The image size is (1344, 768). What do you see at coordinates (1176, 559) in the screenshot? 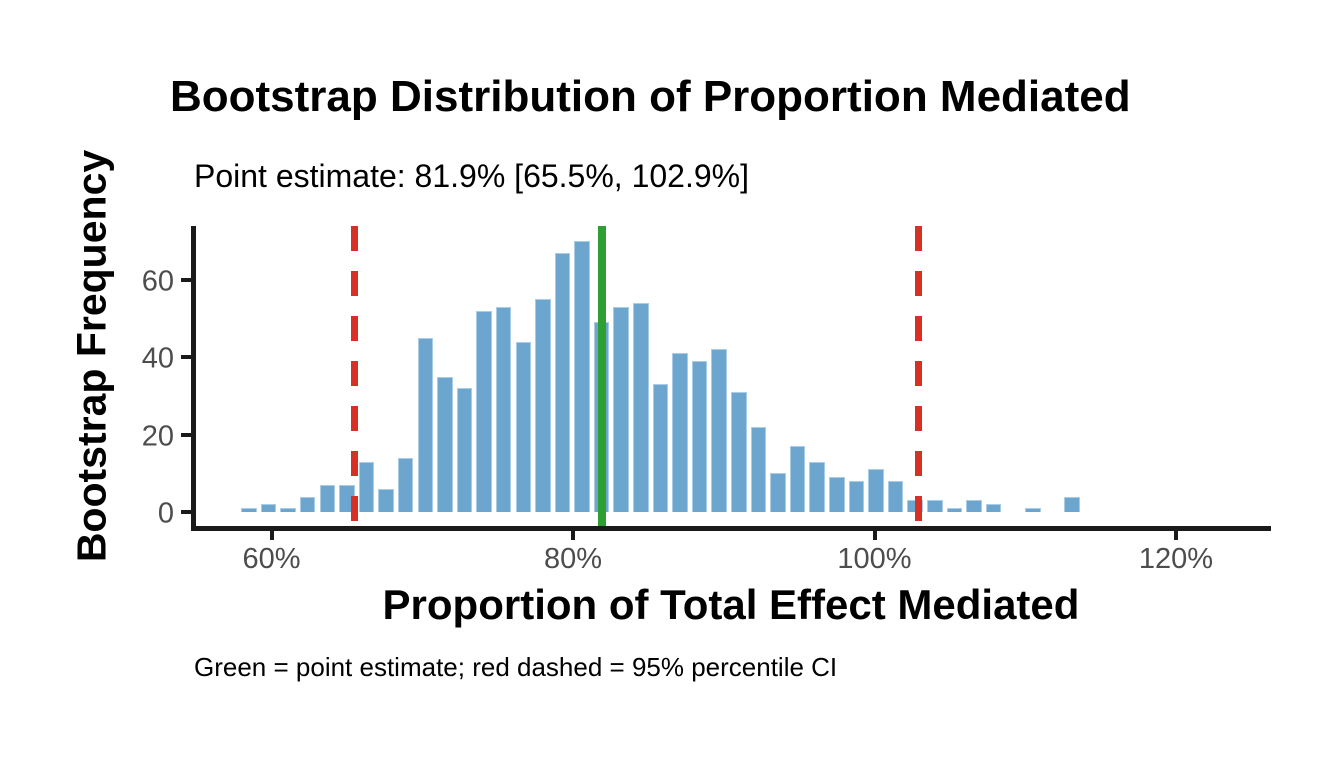
I see `x-tick-label: 120%` at bounding box center [1176, 559].